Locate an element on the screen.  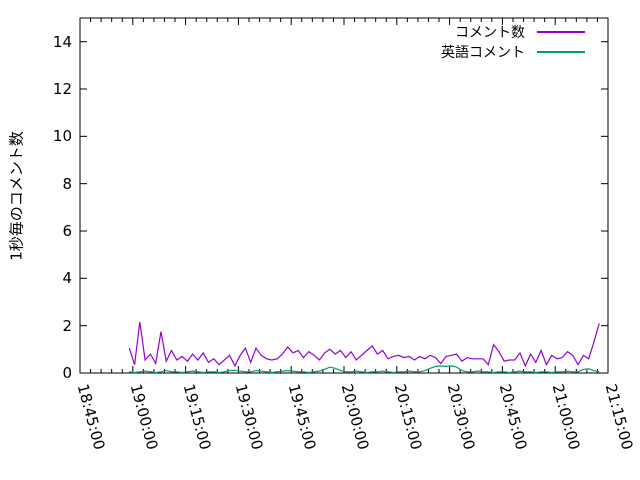
legend: コメント数 英語コメント is located at coordinates (513, 42).